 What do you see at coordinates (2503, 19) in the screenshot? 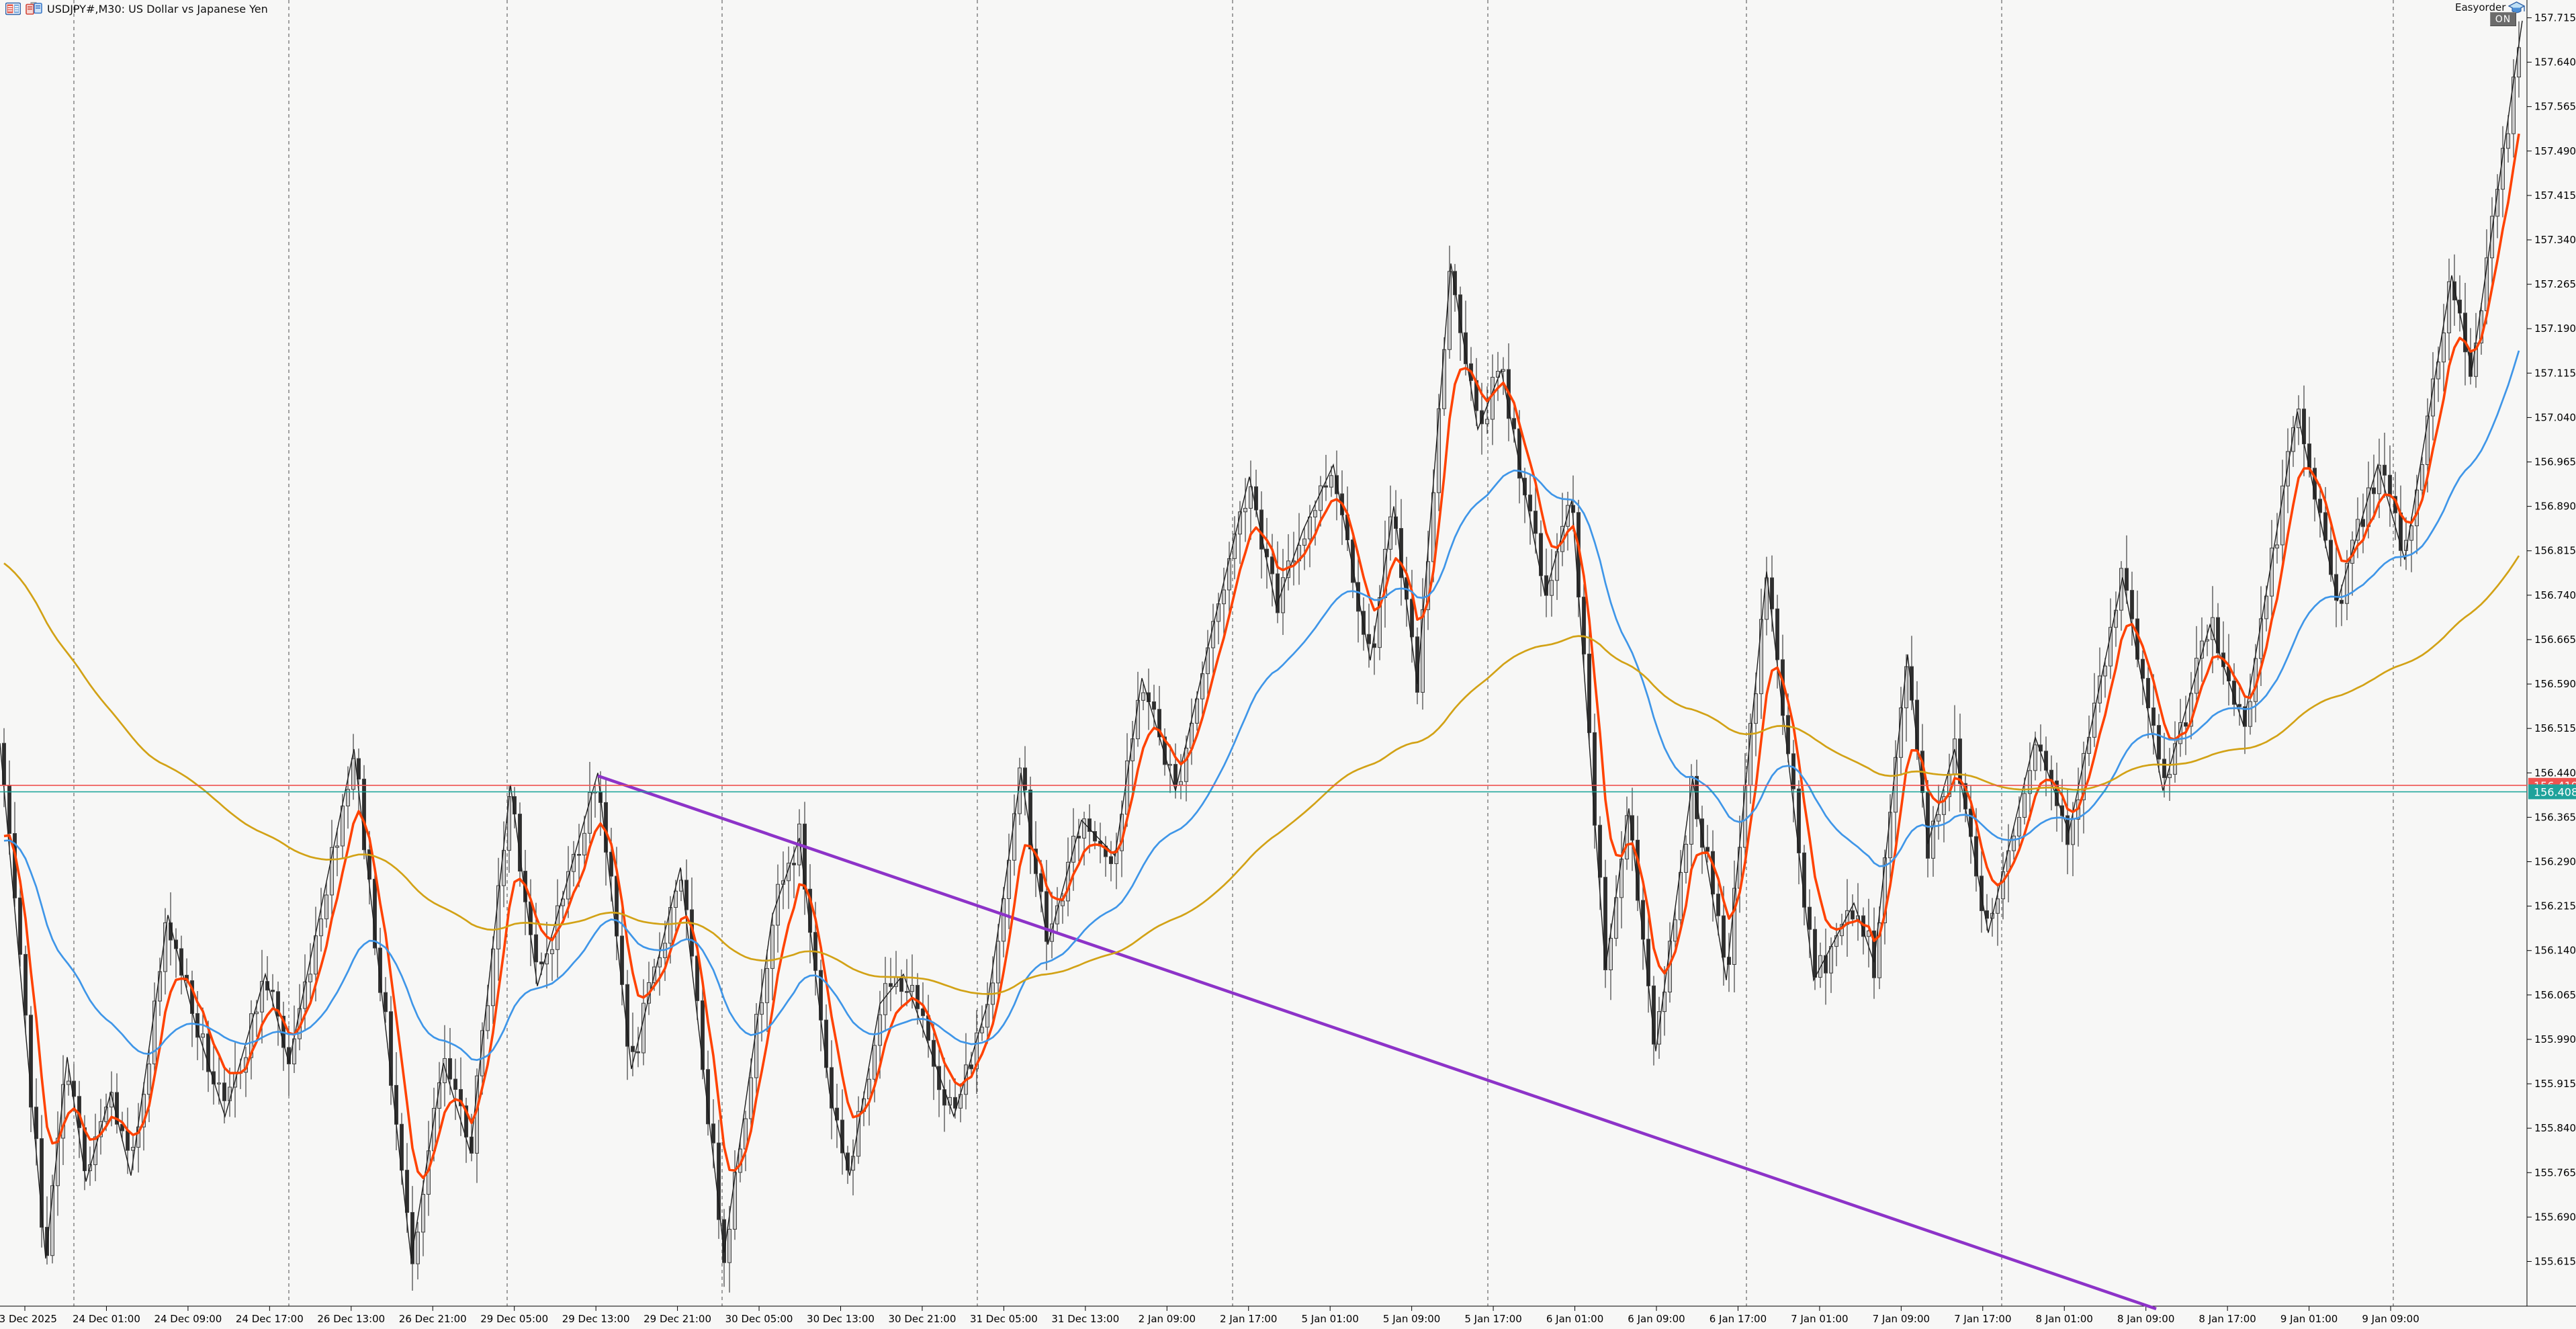
I see `easyorder-on-button: ON` at bounding box center [2503, 19].